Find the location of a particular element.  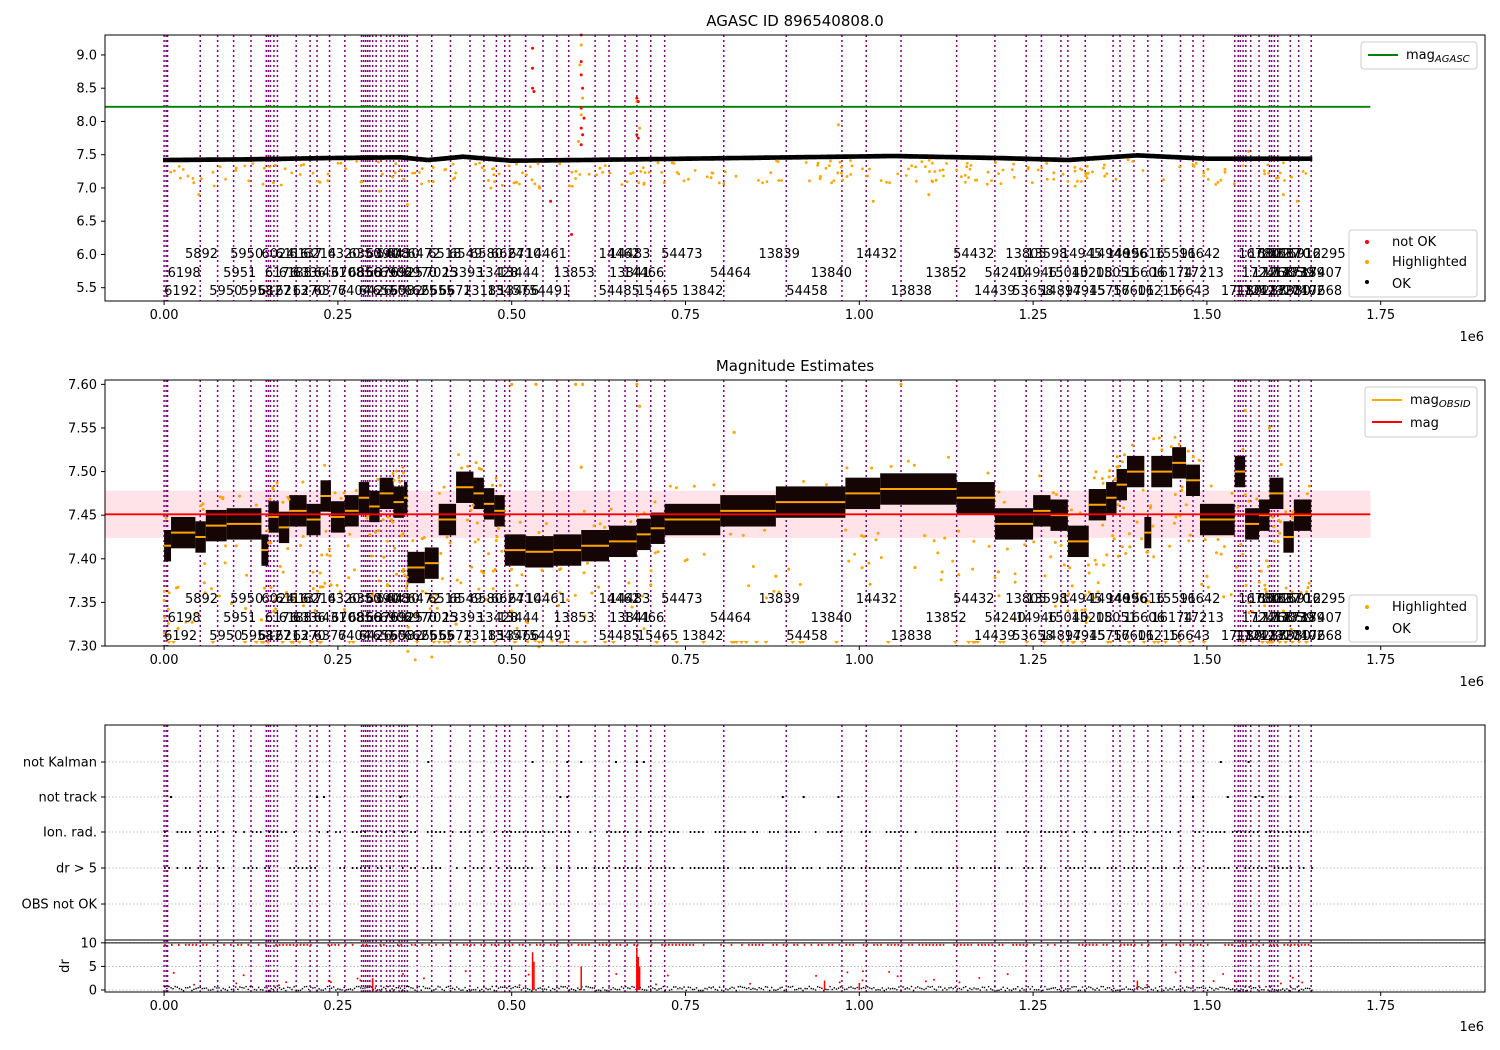

obsid-label: 6708 is located at coordinates (347, 618).